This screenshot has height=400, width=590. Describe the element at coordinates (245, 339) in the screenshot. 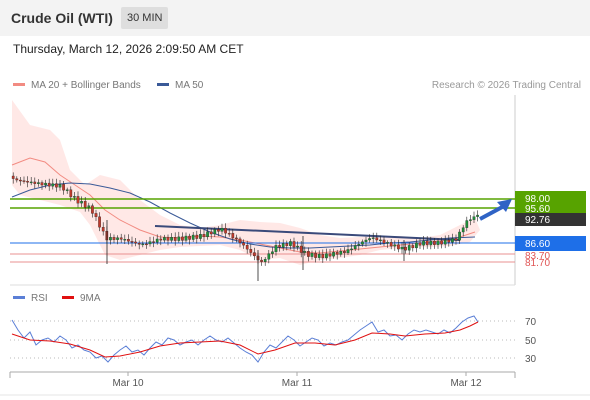

I see `rsi-line` at that location.